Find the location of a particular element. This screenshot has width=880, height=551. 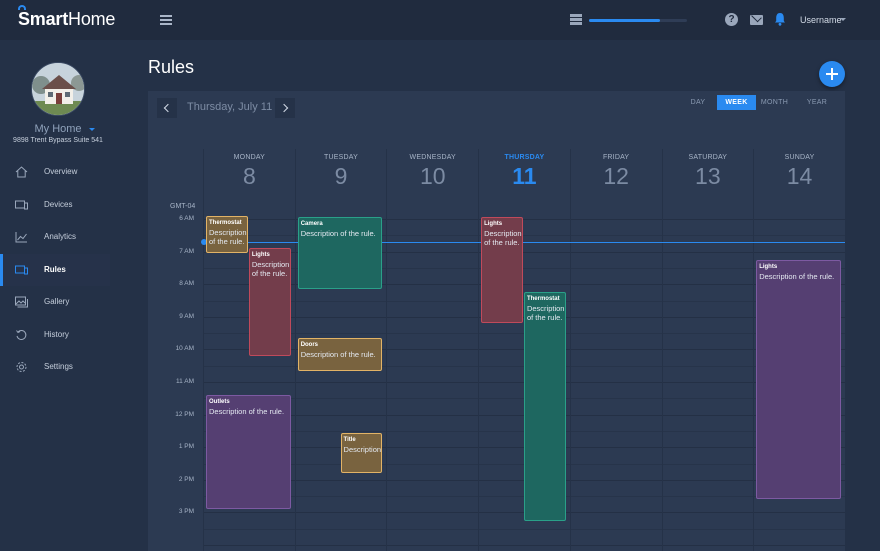

home-name: My Home is located at coordinates (58, 129).